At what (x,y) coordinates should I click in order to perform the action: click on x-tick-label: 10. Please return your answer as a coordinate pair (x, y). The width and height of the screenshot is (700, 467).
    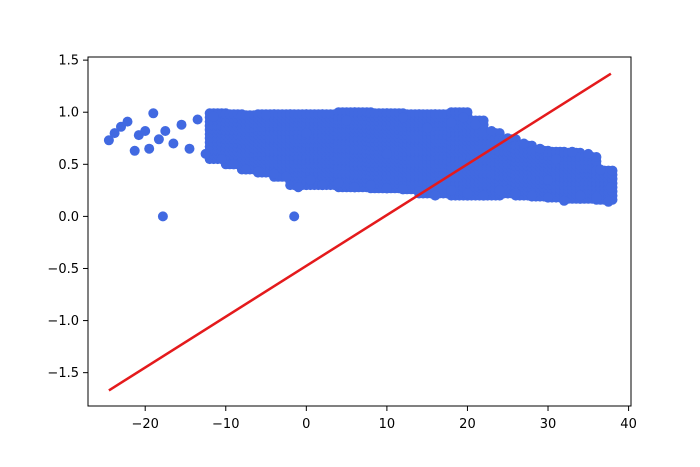
    Looking at the image, I should click on (387, 424).